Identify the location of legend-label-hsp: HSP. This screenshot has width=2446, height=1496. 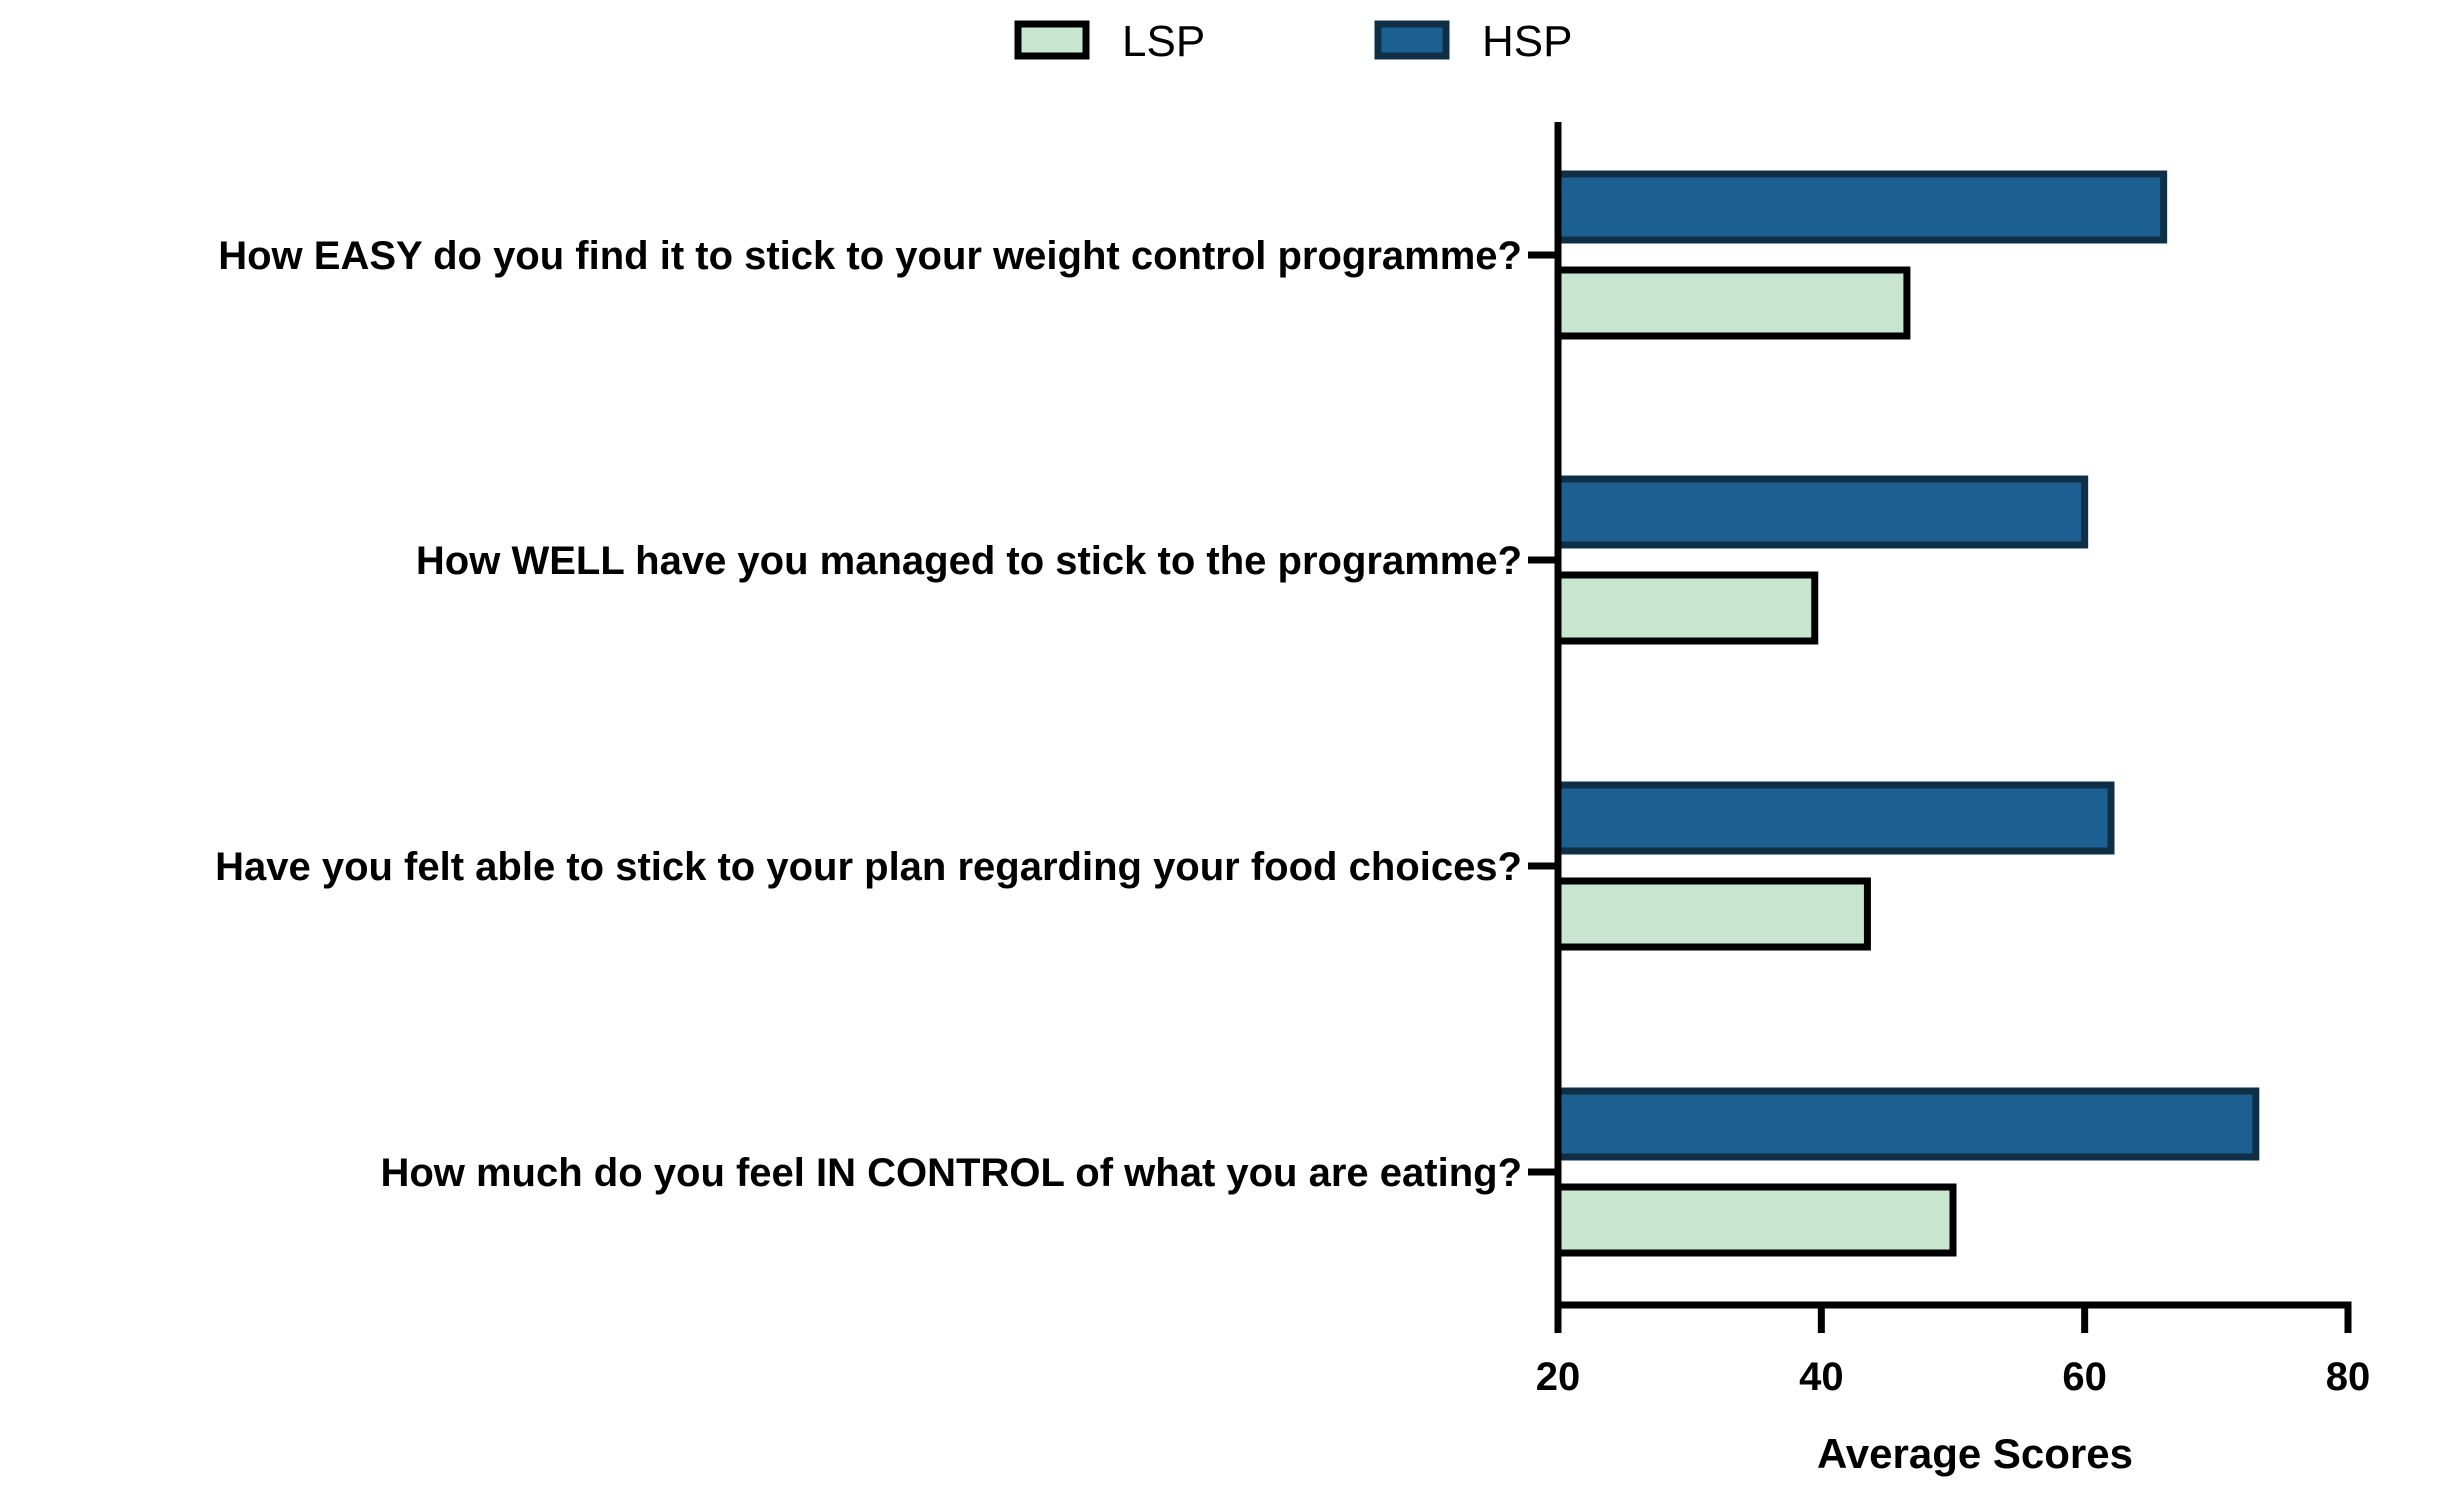
(1527, 41).